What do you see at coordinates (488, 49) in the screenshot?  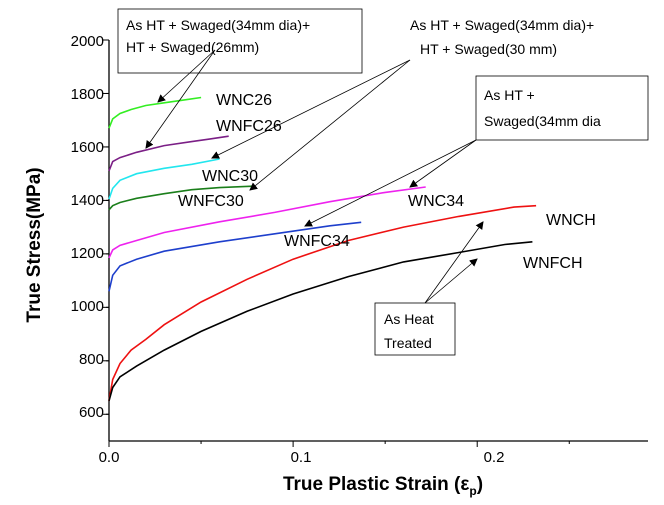 I see `annotation-30mm-line2: HT + Swaged(30 mm)` at bounding box center [488, 49].